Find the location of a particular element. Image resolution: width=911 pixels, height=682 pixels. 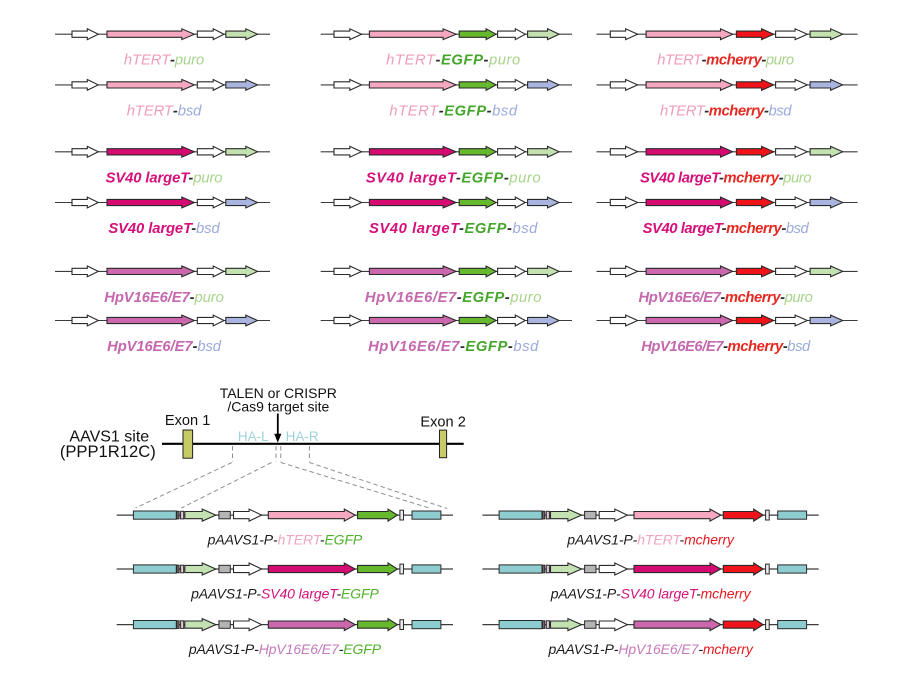

svg-text: HpV16E6/E7-EGFP-bsd is located at coordinates (453, 347).